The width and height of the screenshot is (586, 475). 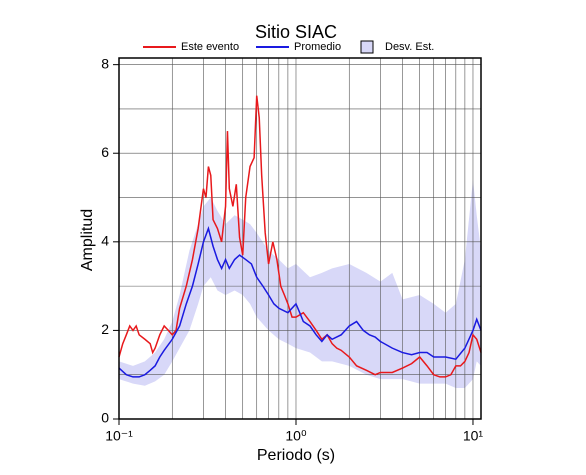 I want to click on y-tick-label: 0, so click(x=105, y=418).